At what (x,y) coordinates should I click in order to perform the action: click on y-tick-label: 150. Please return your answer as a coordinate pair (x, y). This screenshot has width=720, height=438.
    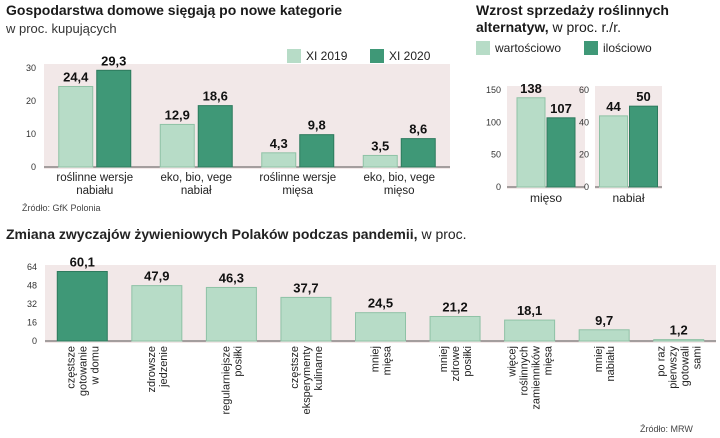
    Looking at the image, I should click on (493, 90).